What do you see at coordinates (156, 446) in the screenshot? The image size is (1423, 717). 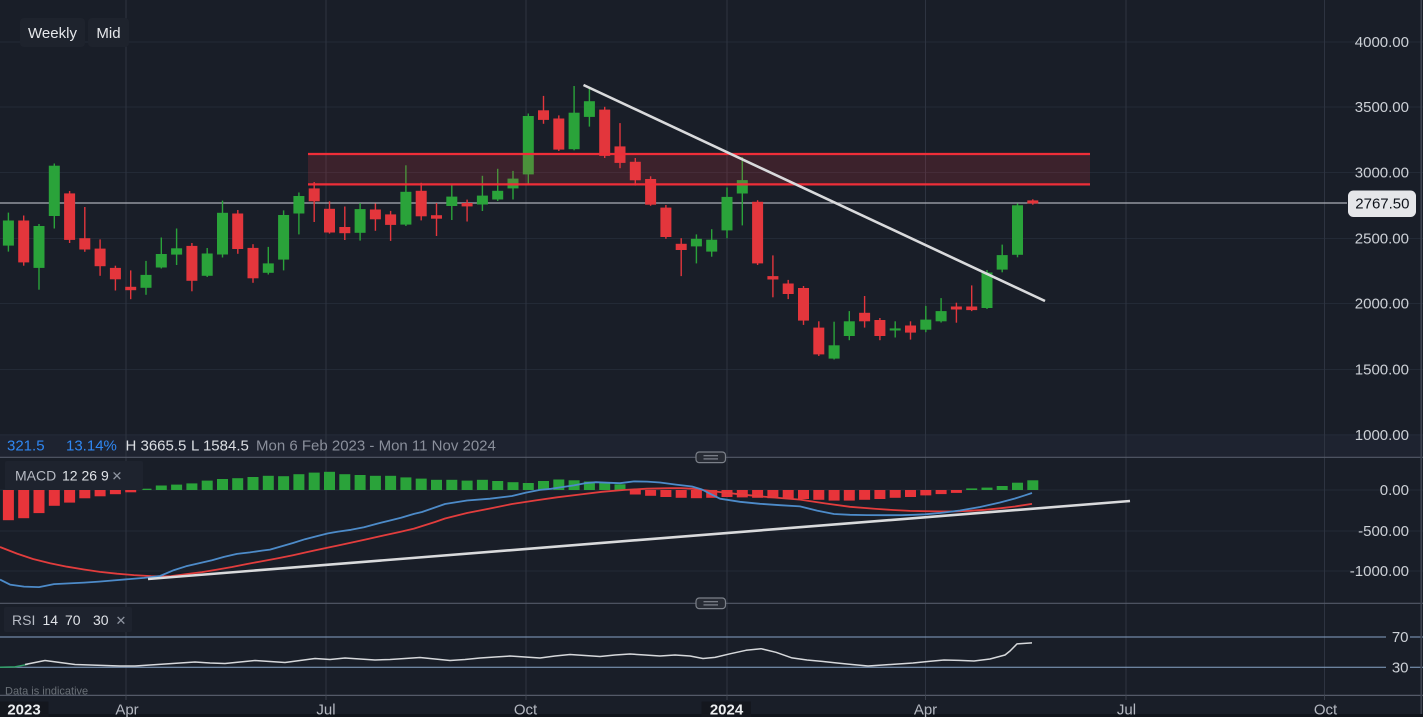 I see `svg-text: H 3665.5` at bounding box center [156, 446].